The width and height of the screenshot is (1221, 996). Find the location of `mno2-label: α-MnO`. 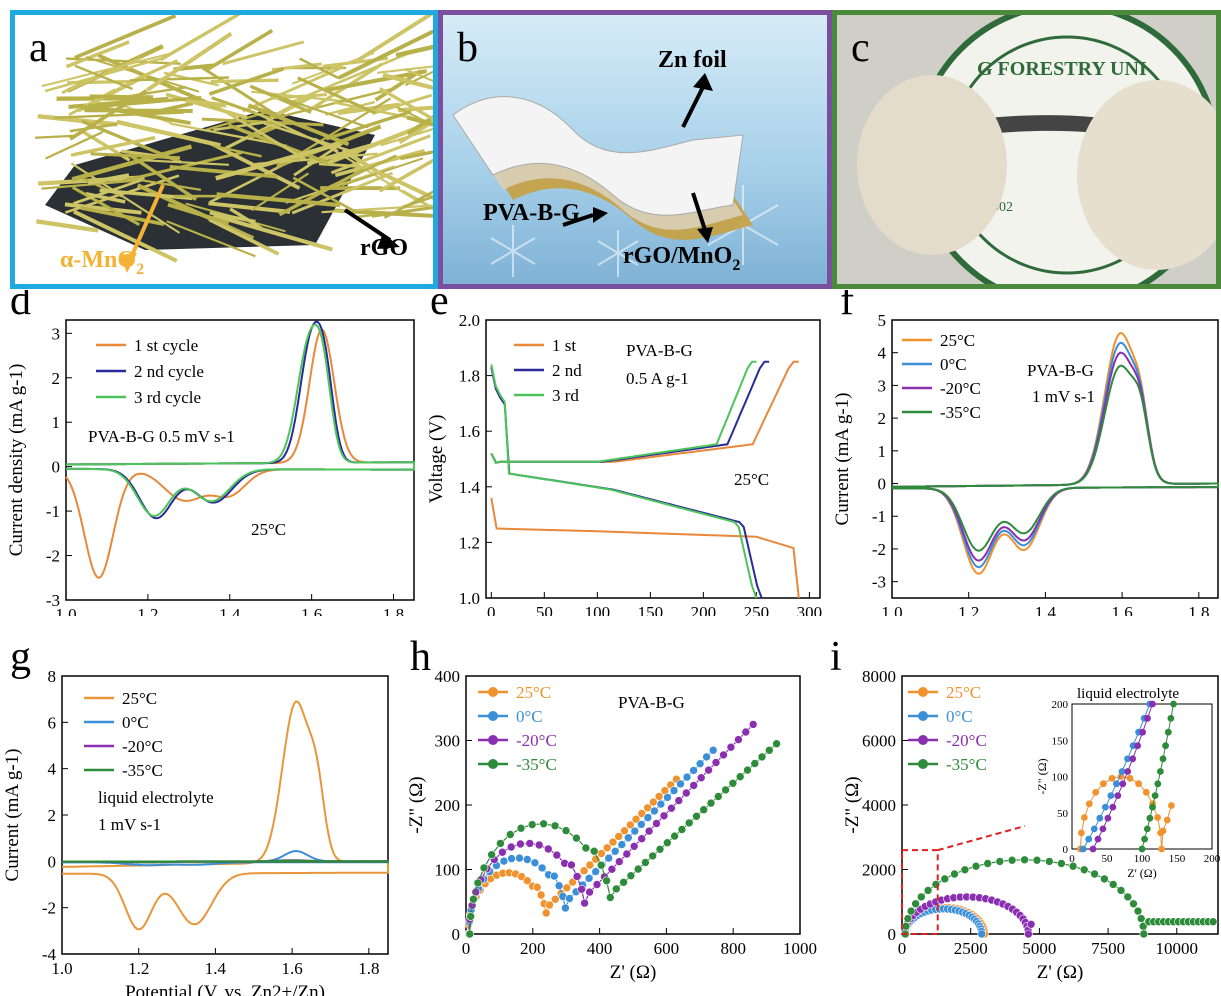

mno2-label: α-MnO is located at coordinates (98, 260).